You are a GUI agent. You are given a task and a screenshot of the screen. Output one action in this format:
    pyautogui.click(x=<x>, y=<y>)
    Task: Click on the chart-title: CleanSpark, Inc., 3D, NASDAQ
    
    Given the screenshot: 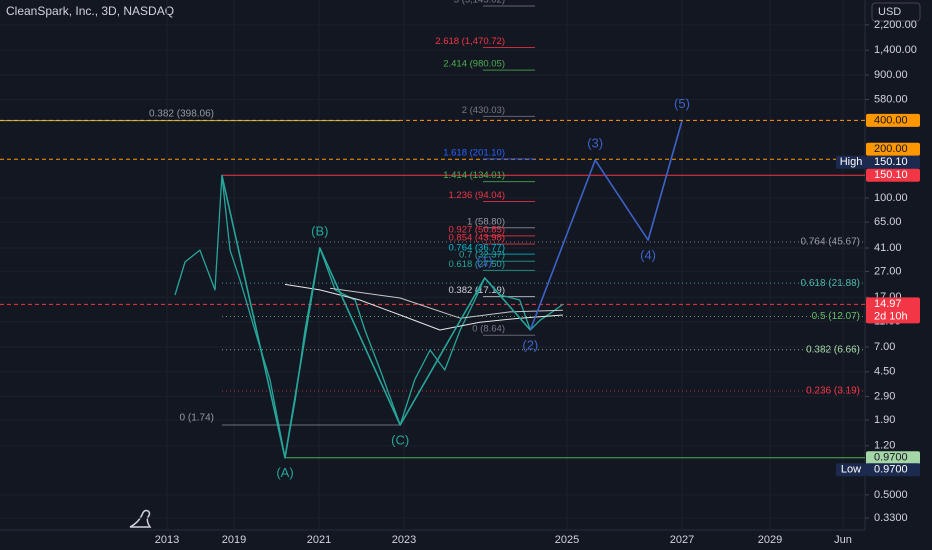 What is the action you would take?
    pyautogui.click(x=90, y=11)
    